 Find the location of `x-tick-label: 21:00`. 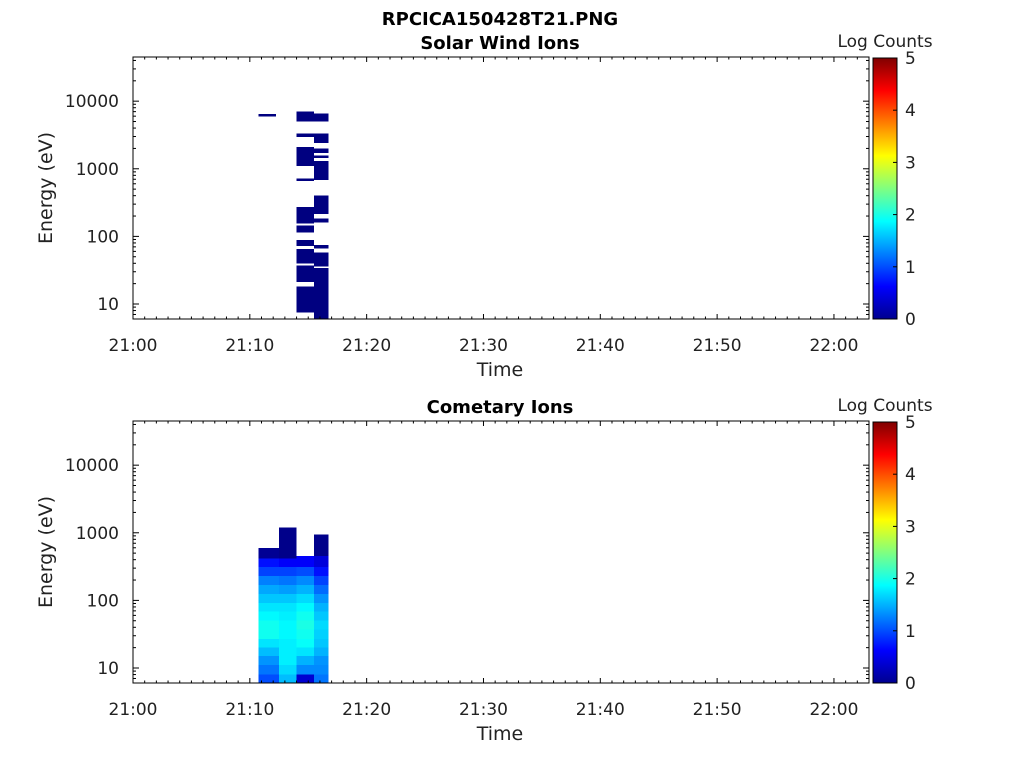

x-tick-label: 21:00 is located at coordinates (133, 710).